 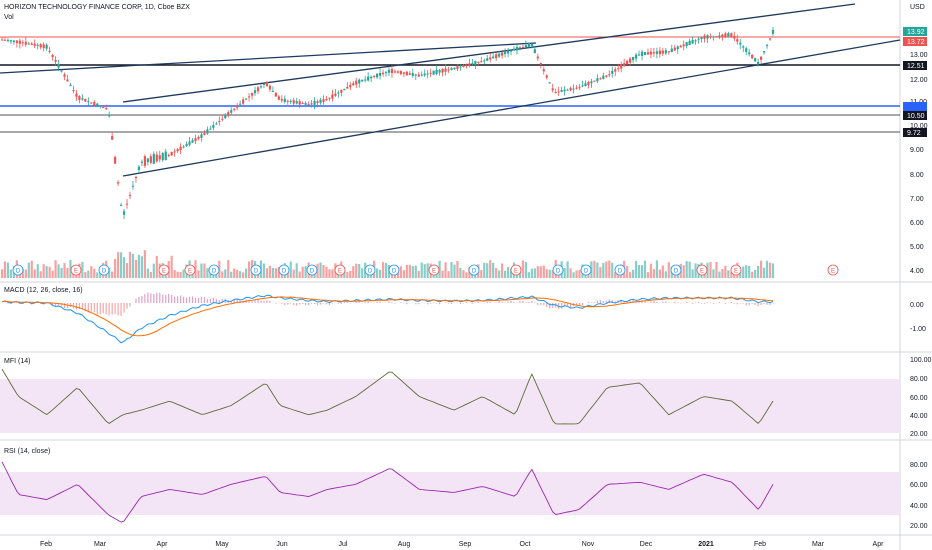 I want to click on price-badge-label: 13.72, so click(x=916, y=42).